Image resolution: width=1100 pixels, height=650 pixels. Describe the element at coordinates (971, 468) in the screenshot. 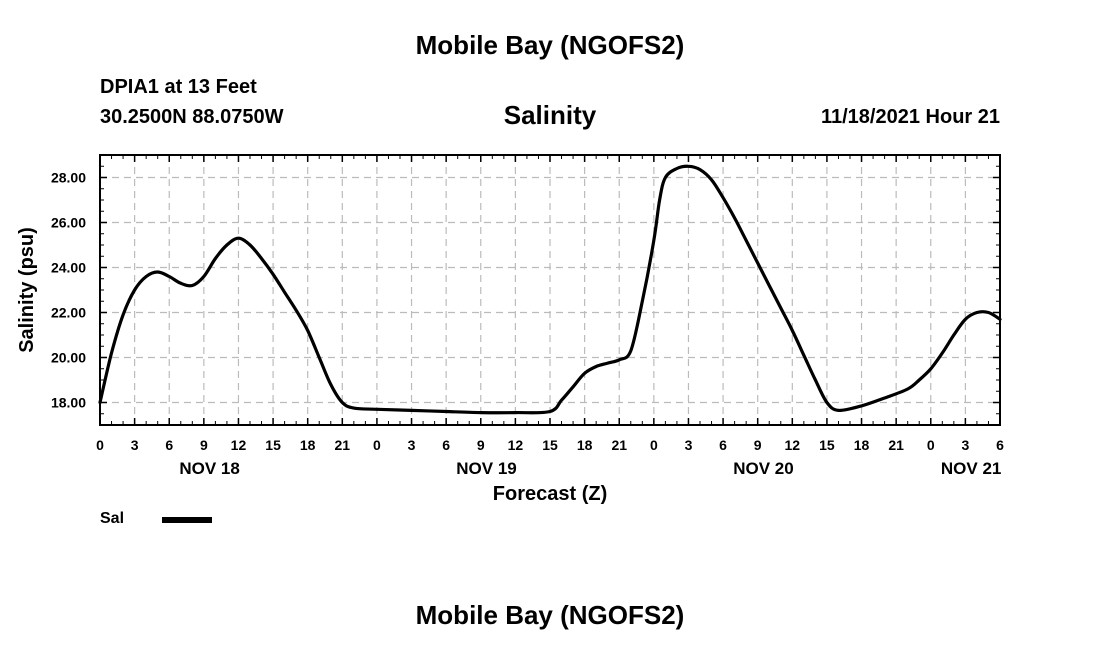

I see `day-label: NOV 21` at that location.